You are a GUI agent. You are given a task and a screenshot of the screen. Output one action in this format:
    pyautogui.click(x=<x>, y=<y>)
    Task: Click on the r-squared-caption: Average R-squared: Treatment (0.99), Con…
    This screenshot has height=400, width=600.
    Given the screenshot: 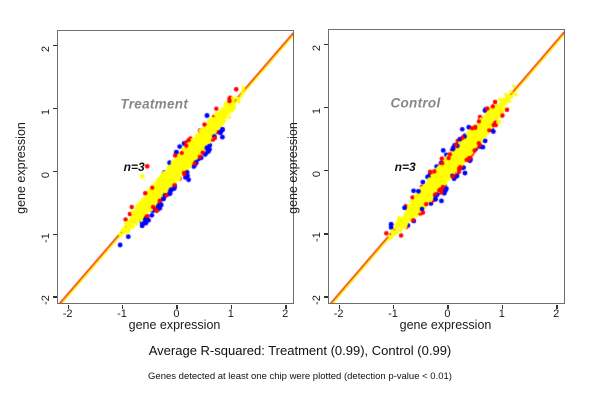 What is the action you would take?
    pyautogui.click(x=300, y=350)
    